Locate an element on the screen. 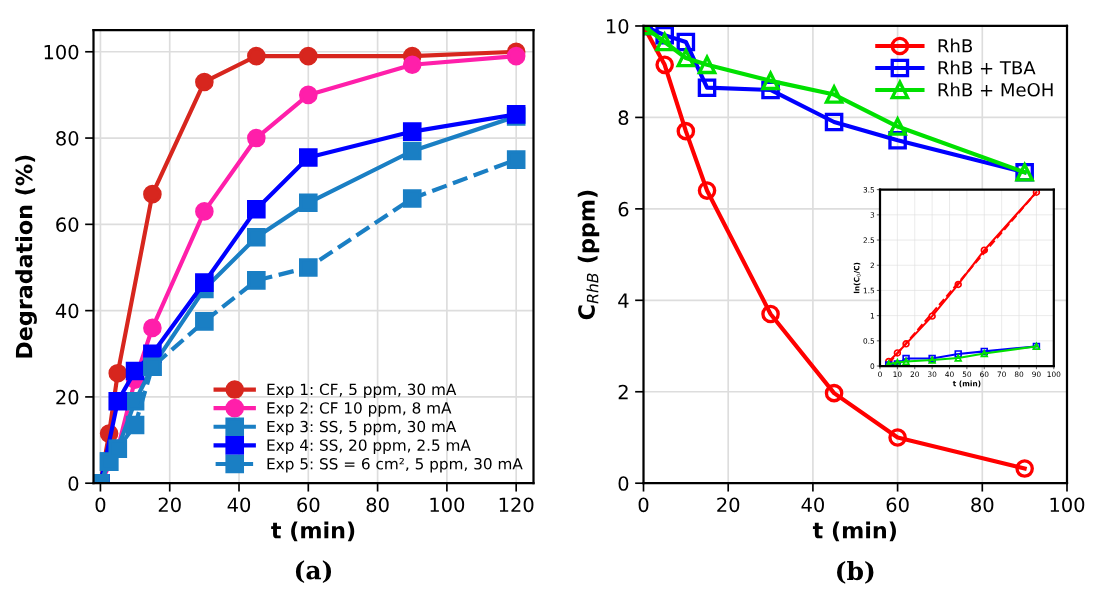 The width and height of the screenshot is (1100, 604). text: (b) is located at coordinates (855, 572).